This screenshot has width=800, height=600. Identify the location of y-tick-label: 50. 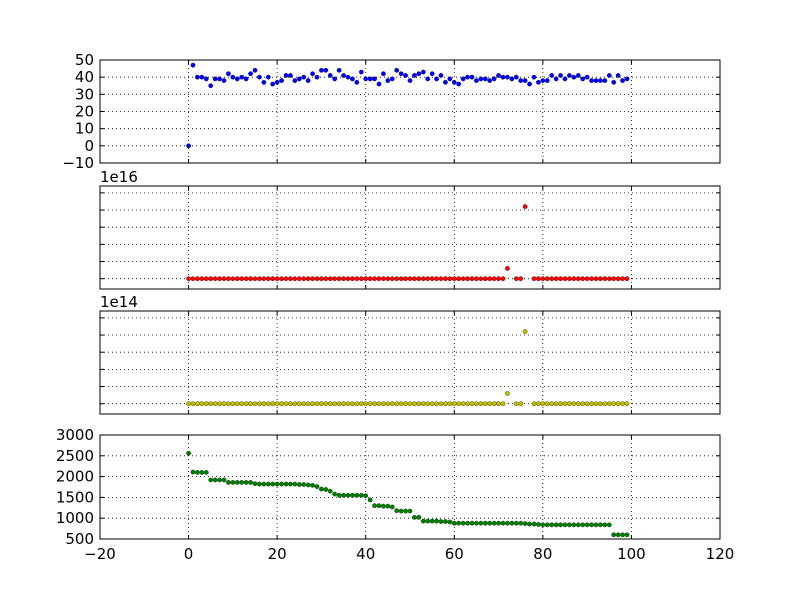
(84, 60).